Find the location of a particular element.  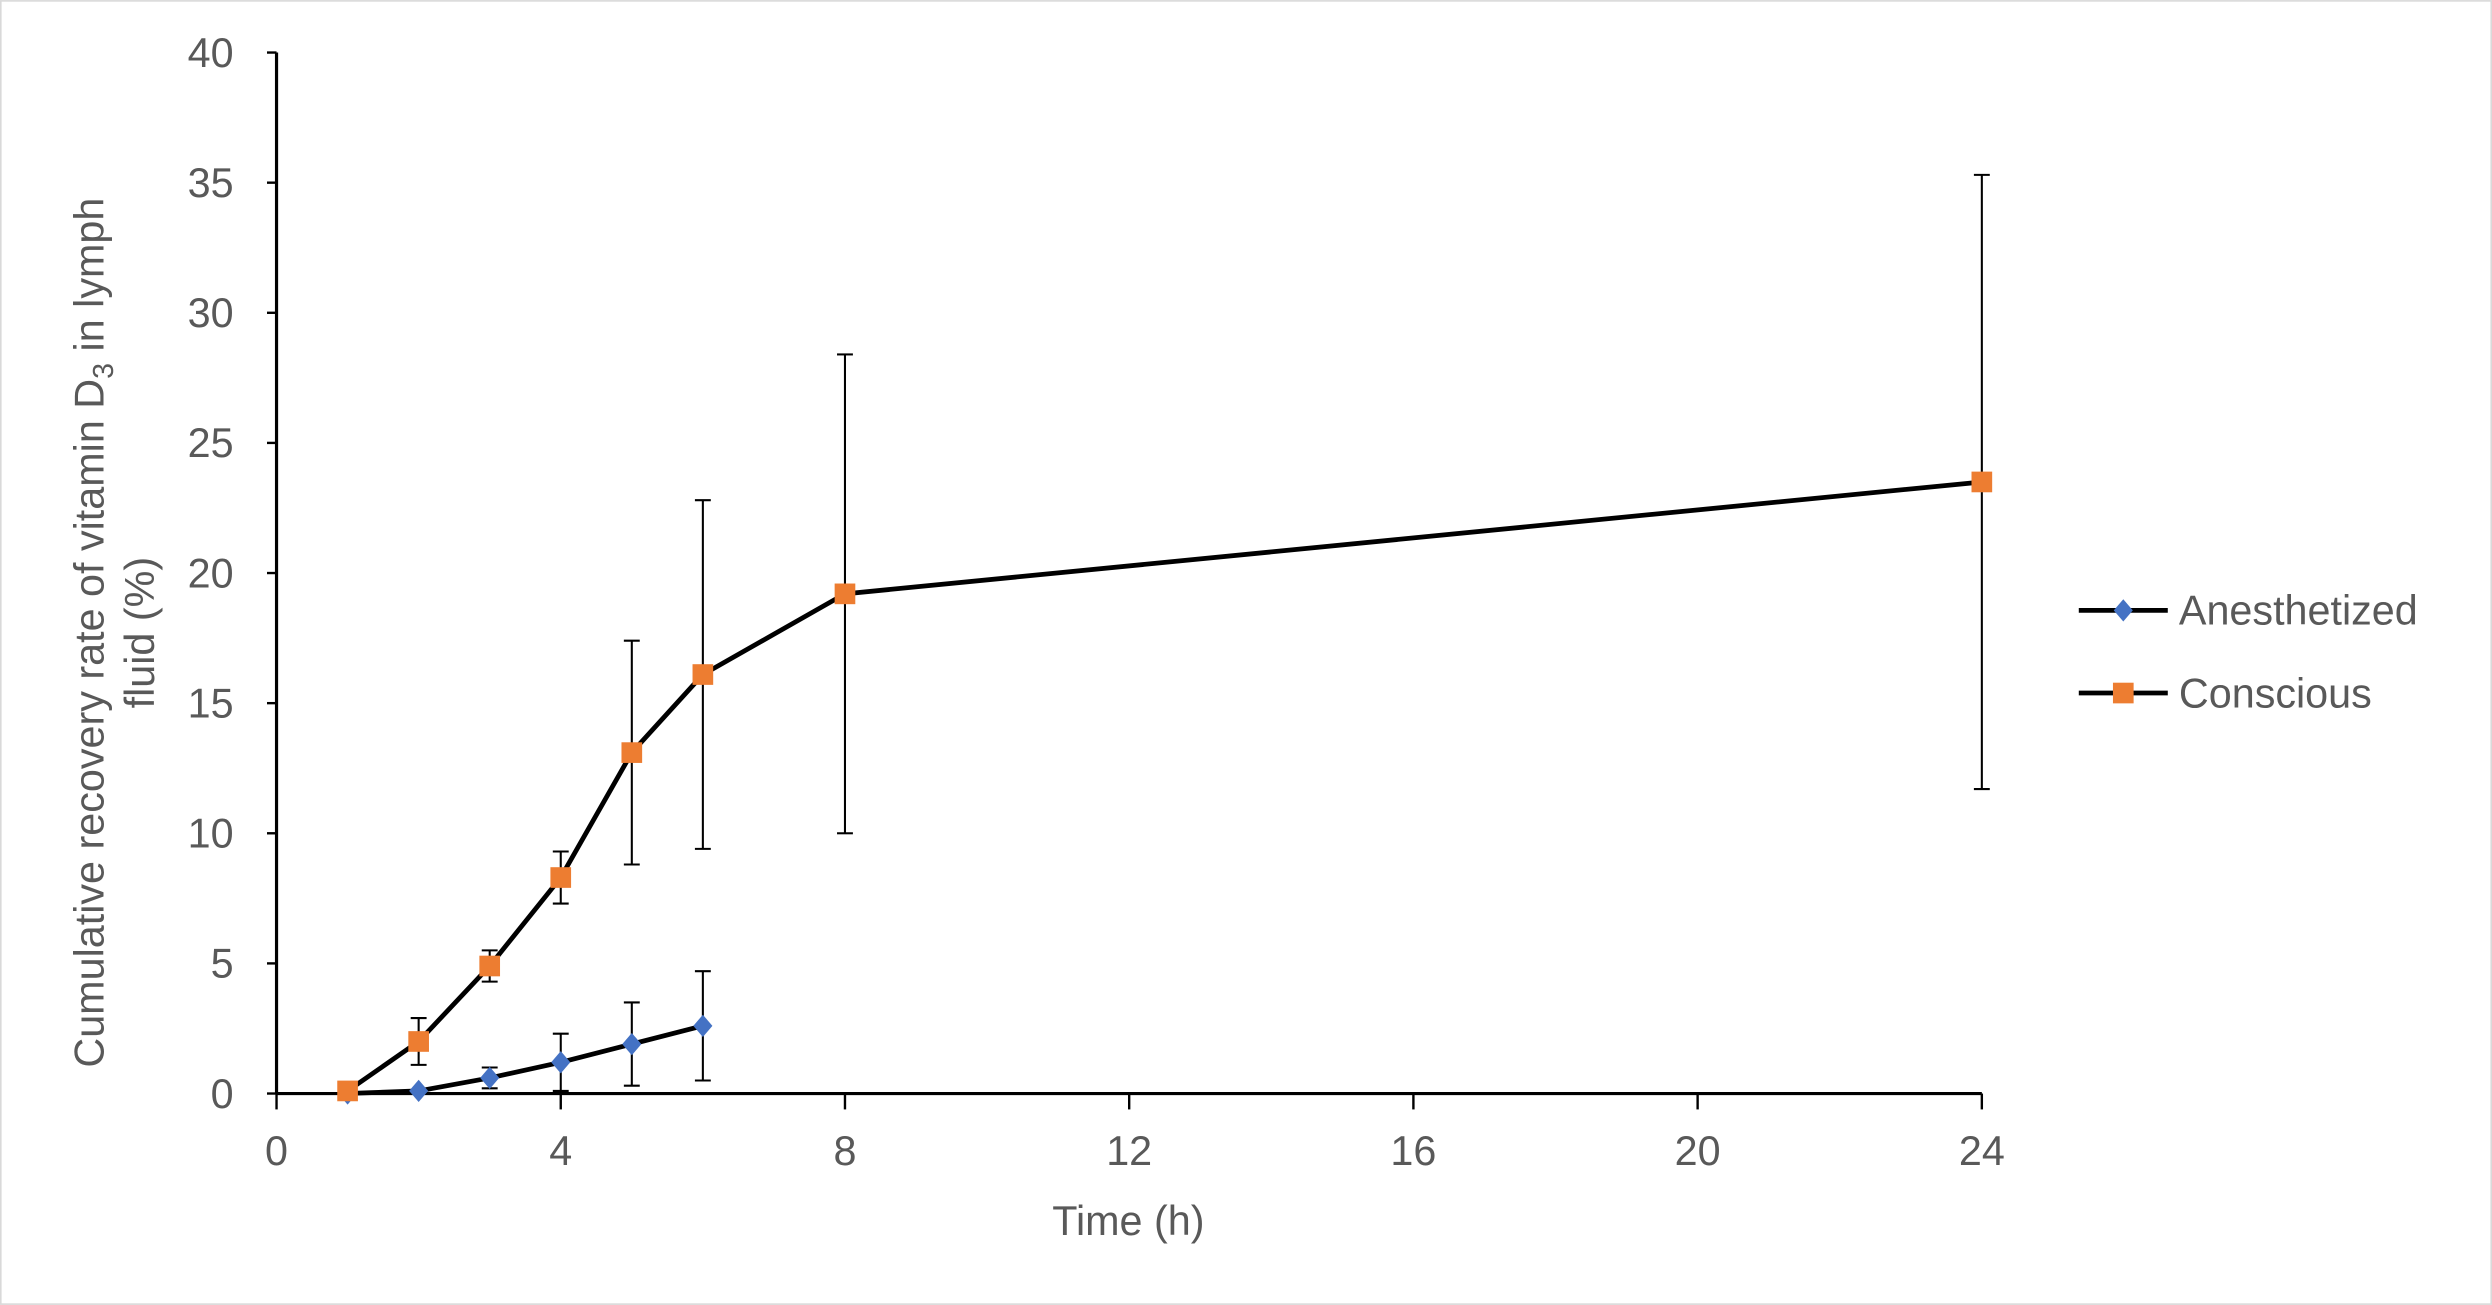

y-tick-label: 25 is located at coordinates (211, 443).